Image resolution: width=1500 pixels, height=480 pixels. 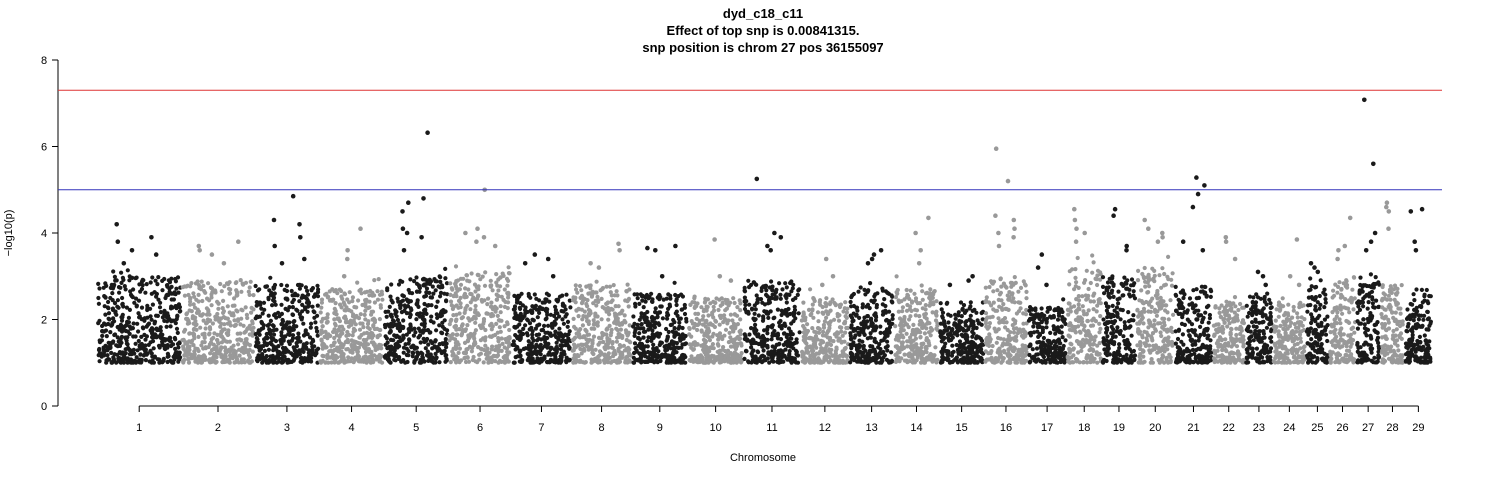 What do you see at coordinates (287, 279) in the screenshot?
I see `chromosome-3-points` at bounding box center [287, 279].